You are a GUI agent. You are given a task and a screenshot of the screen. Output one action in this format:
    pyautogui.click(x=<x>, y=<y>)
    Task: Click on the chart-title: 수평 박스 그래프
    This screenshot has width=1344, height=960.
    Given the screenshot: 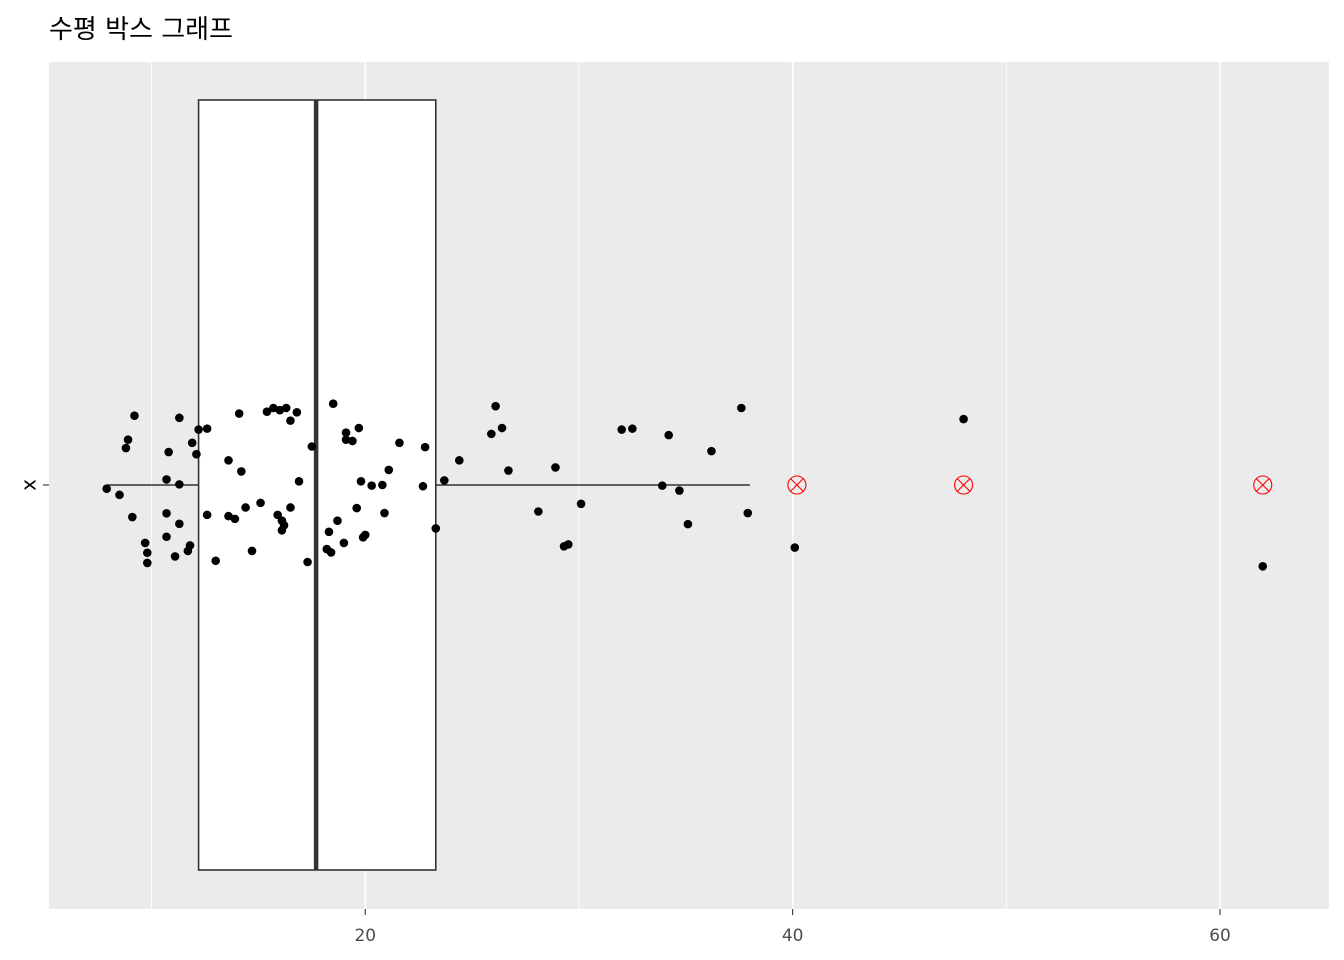 What is the action you would take?
    pyautogui.click(x=141, y=30)
    